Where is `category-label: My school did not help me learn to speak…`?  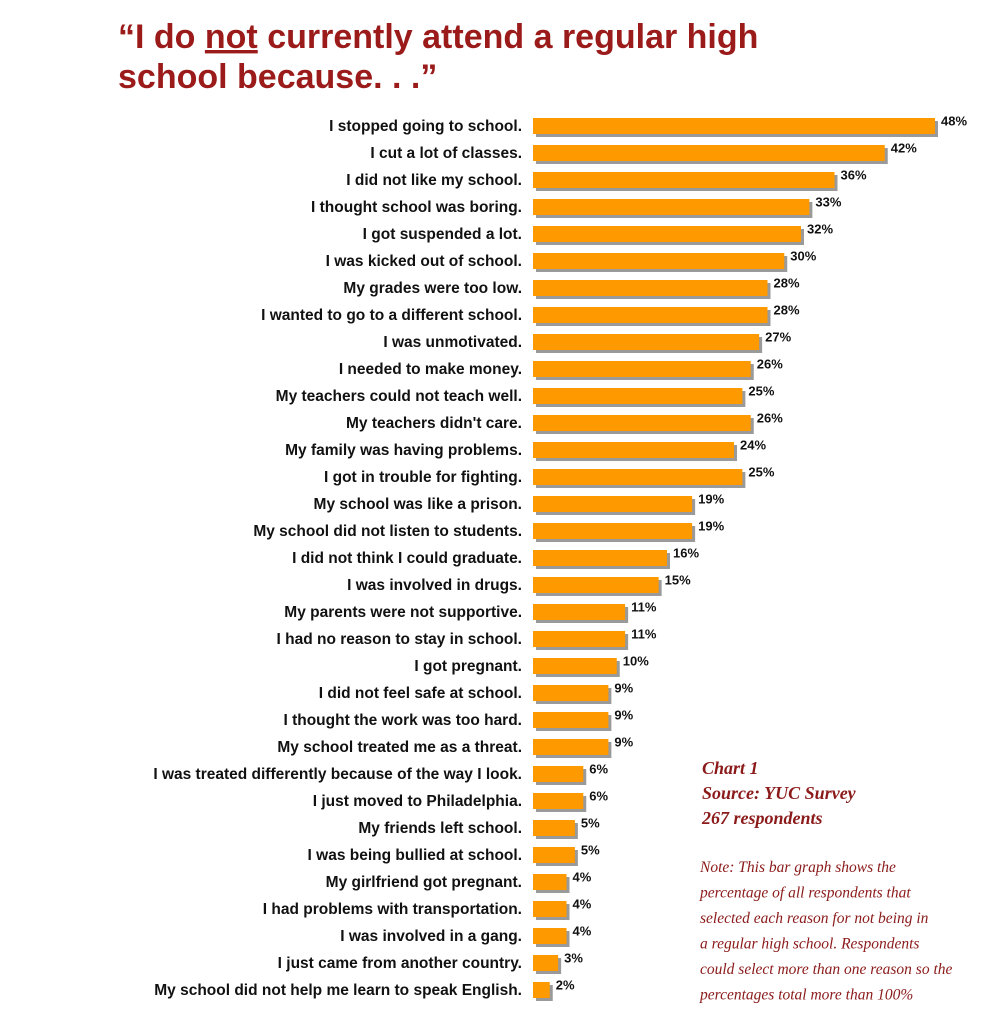
category-label: My school did not help me learn to speak… is located at coordinates (338, 990).